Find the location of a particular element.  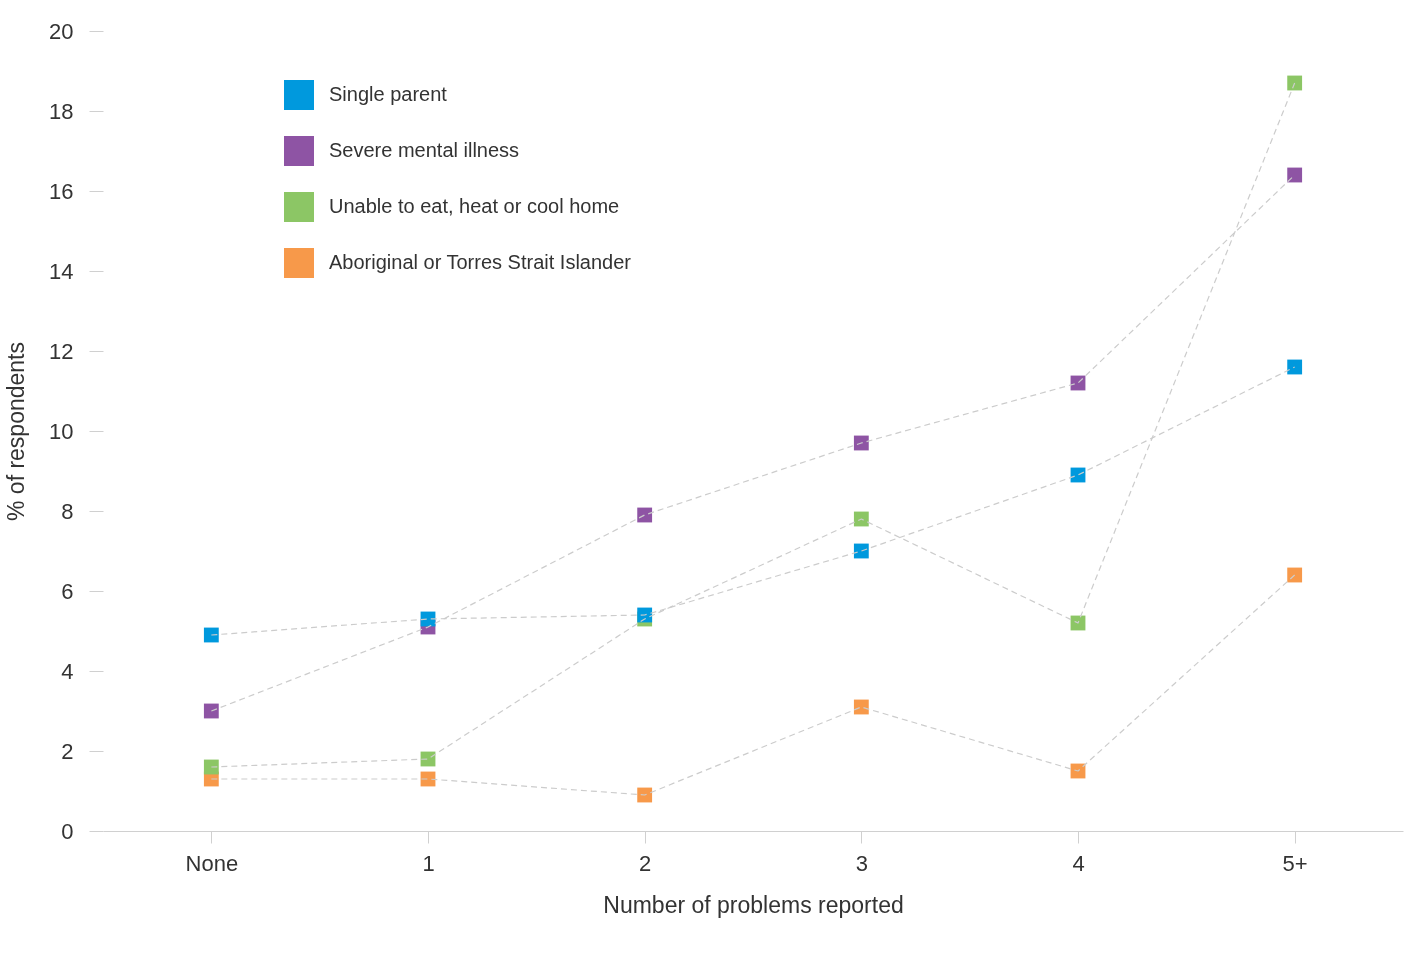

legend-label: Unable to eat, heat or cool home is located at coordinates (474, 206).